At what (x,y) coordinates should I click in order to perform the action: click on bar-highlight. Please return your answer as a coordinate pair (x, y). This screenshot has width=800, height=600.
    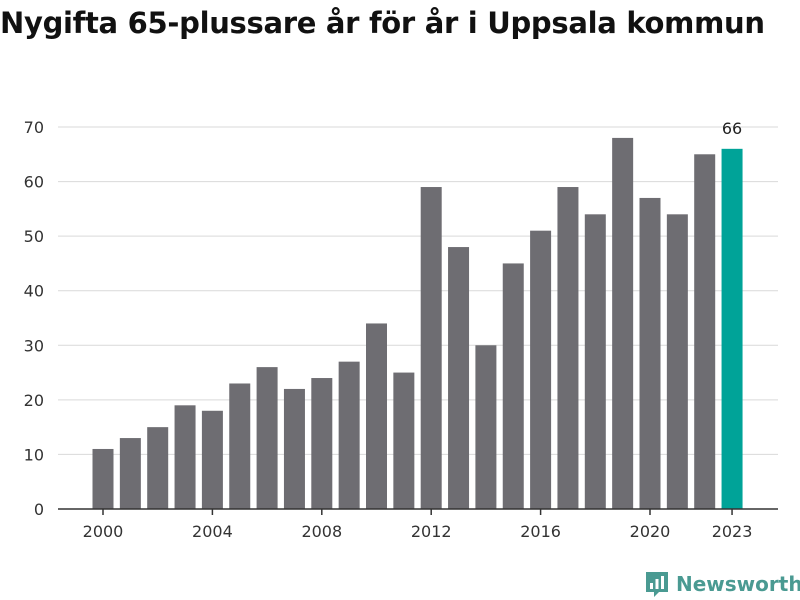
    Looking at the image, I should click on (732, 329).